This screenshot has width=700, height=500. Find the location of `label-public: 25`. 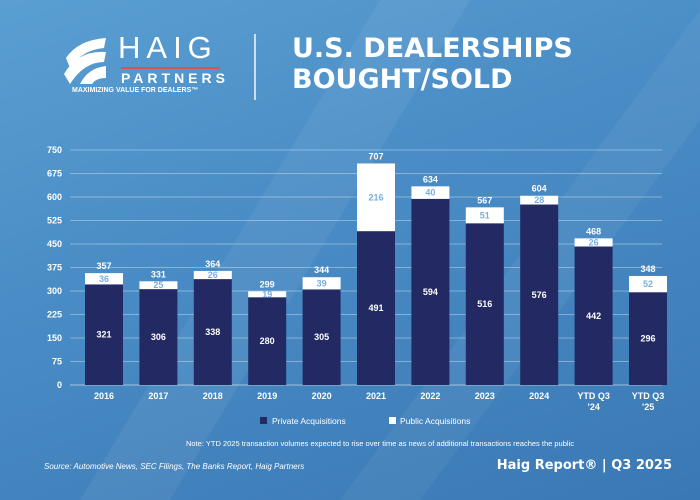

label-public: 25 is located at coordinates (158, 285).